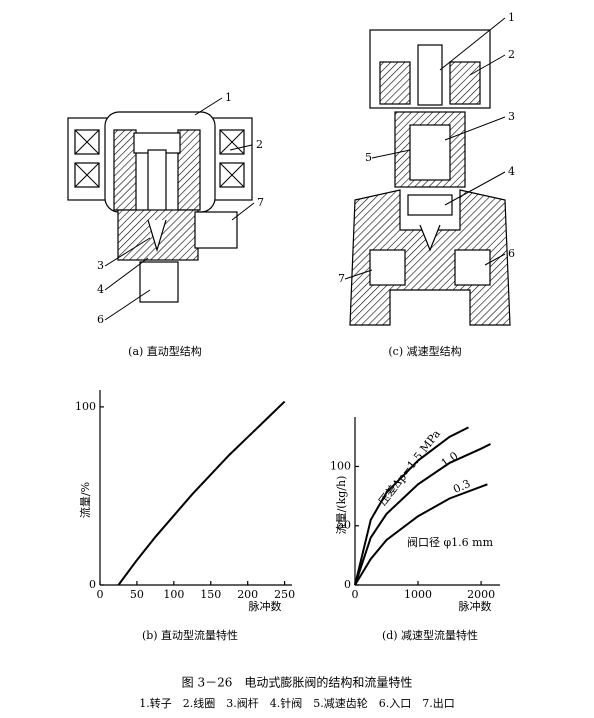 The height and width of the screenshot is (718, 594). I want to click on y-tick-label: 50, so click(344, 525).